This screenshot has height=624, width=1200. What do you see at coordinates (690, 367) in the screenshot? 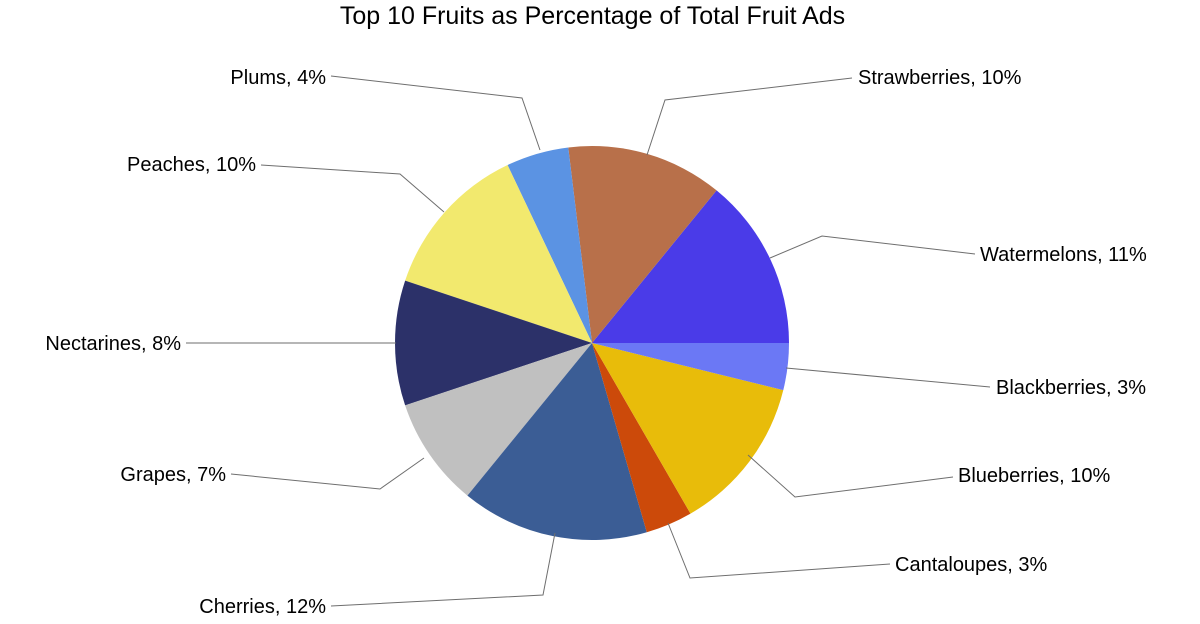
I see `pie-slice-blackberries` at bounding box center [690, 367].